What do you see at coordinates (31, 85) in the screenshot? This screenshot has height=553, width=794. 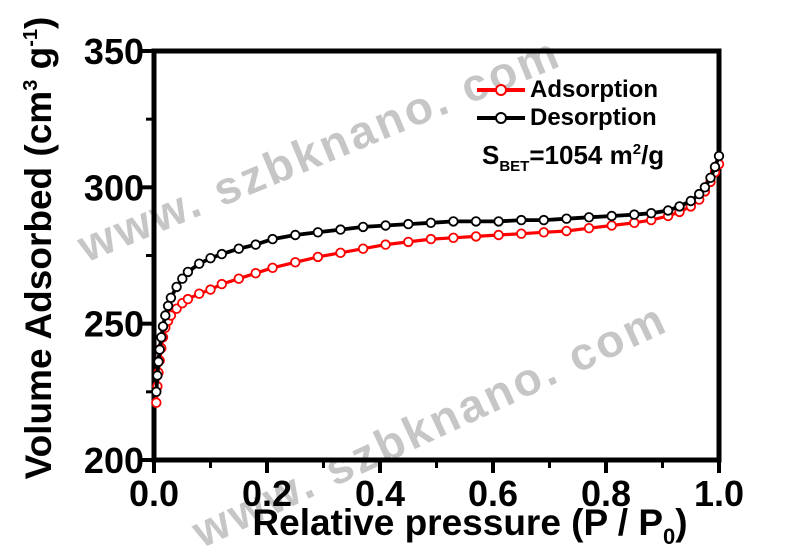 I see `y-axis-label-superscript: 3` at bounding box center [31, 85].